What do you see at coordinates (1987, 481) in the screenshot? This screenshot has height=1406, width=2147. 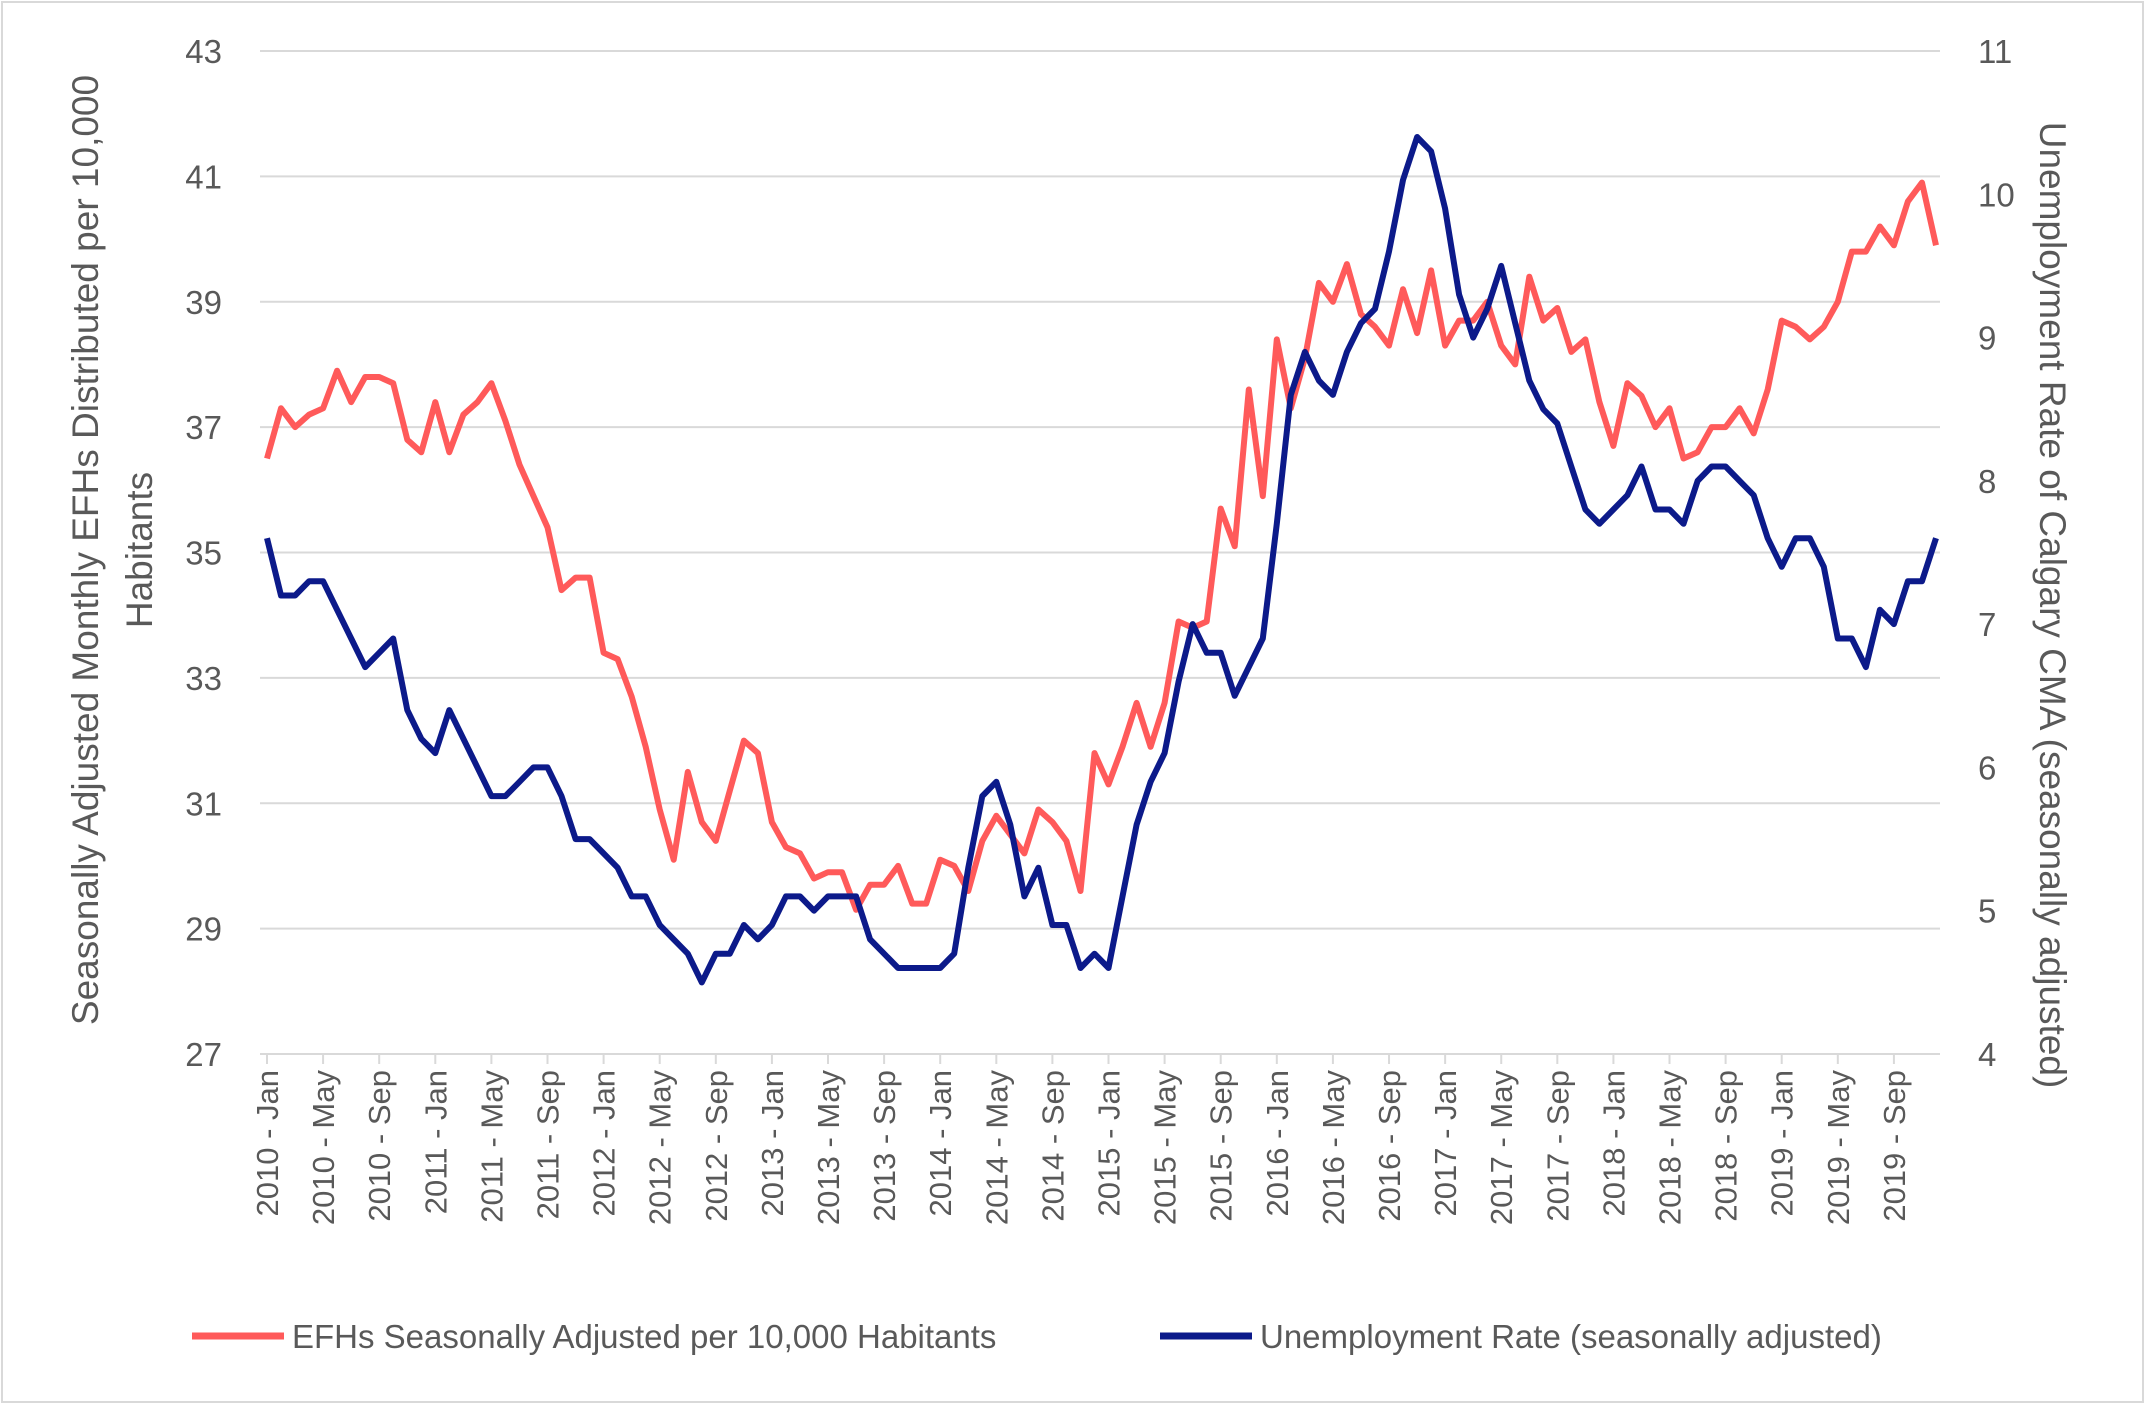 I see `right-tick-label: 8` at bounding box center [1987, 481].